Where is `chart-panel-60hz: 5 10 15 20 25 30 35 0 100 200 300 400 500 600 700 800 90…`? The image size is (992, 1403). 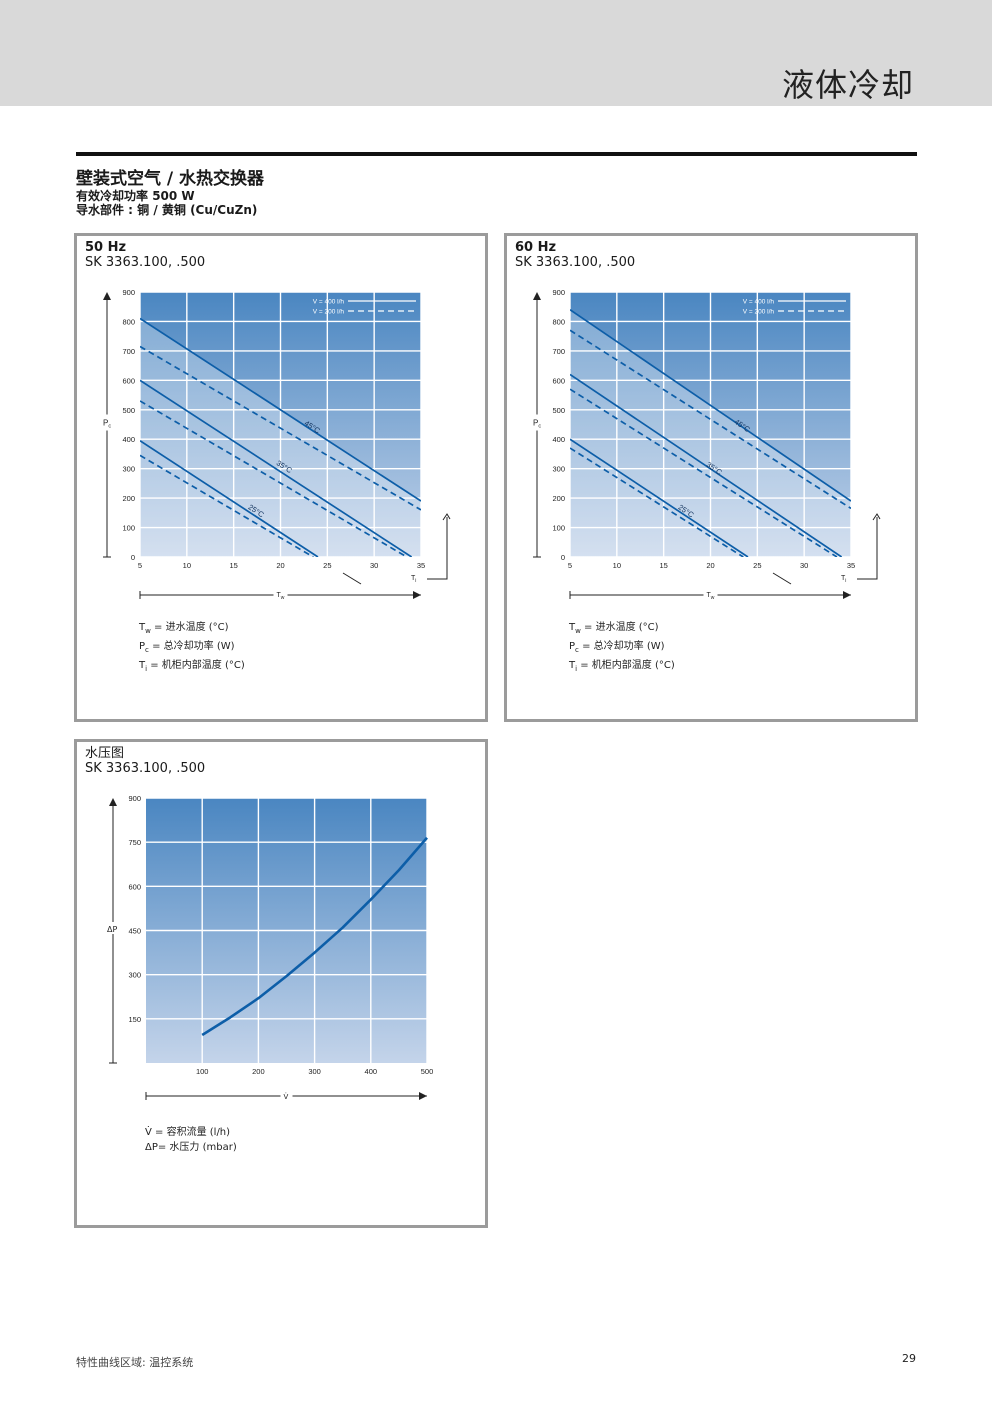
chart-panel-60hz: 5 10 15 20 25 30 35 0 100 200 300 400 500 600 700 800 90… is located at coordinates (711, 477).